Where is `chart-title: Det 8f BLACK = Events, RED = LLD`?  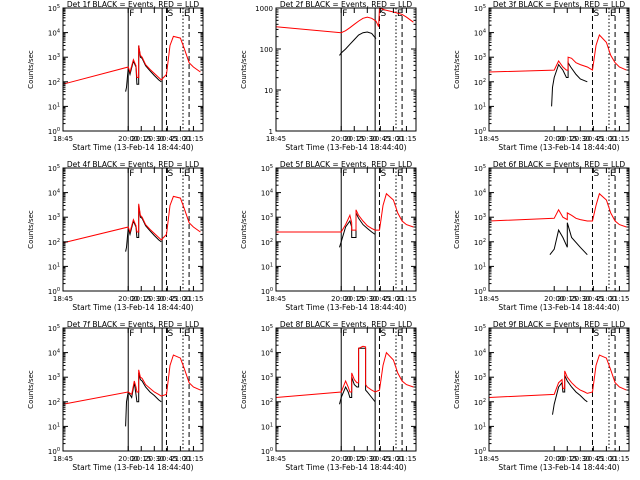 chart-title: Det 8f BLACK = Events, RED = LLD is located at coordinates (346, 324).